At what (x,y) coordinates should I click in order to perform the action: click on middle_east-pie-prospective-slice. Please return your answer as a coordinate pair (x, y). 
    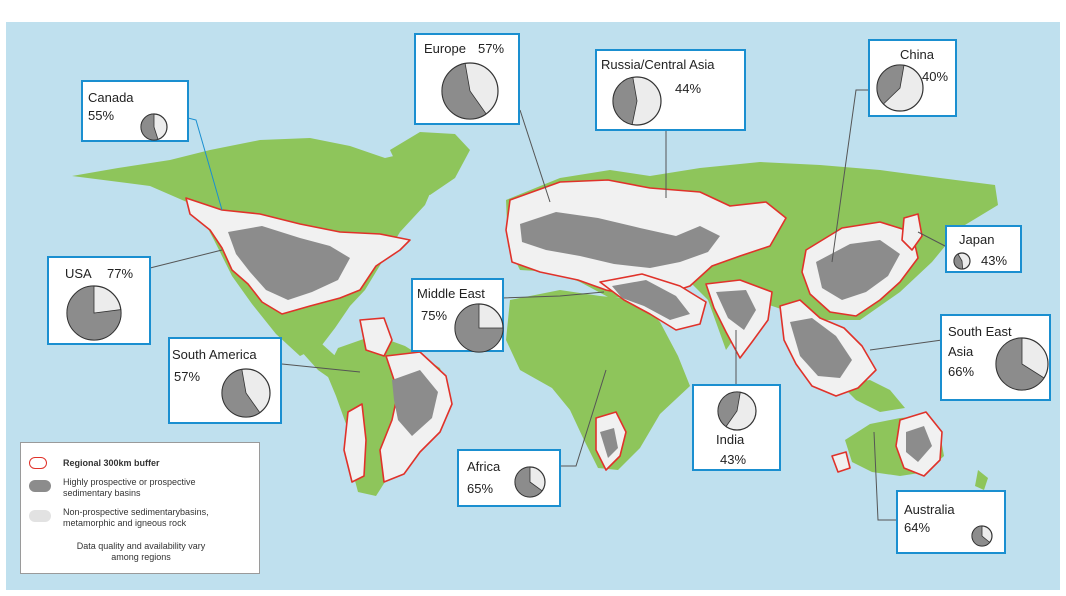
    Looking at the image, I should click on (479, 328).